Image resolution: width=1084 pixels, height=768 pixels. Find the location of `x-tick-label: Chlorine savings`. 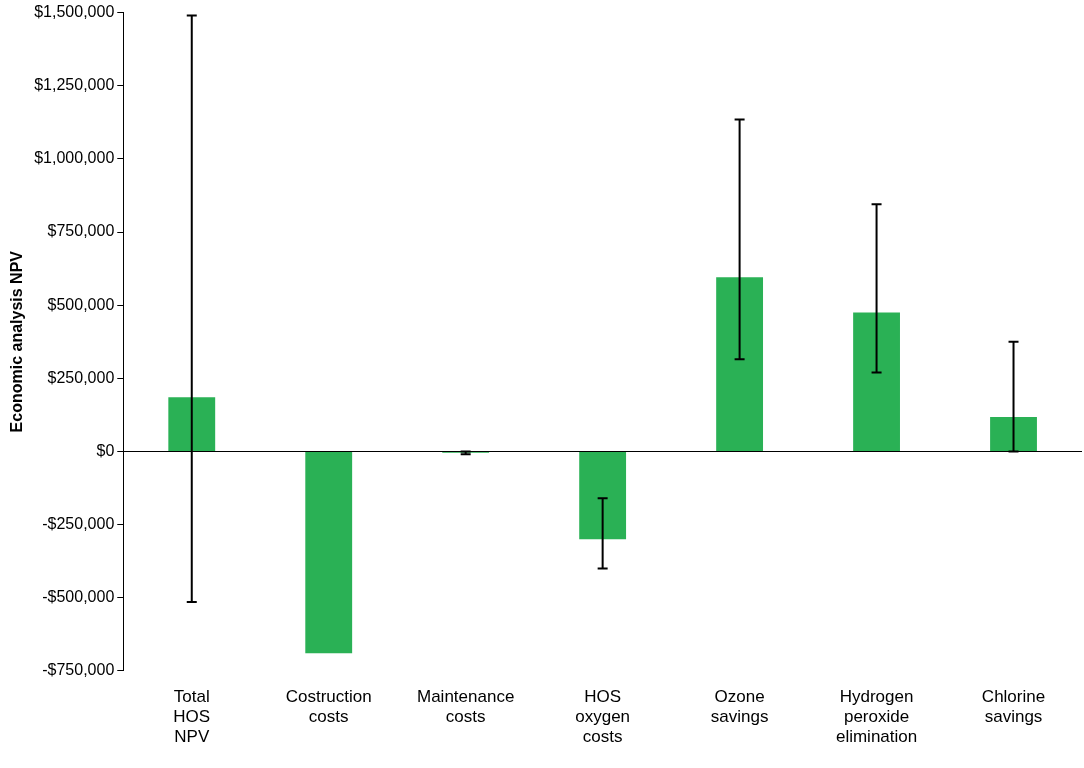

x-tick-label: Chlorine savings is located at coordinates (1013, 706).